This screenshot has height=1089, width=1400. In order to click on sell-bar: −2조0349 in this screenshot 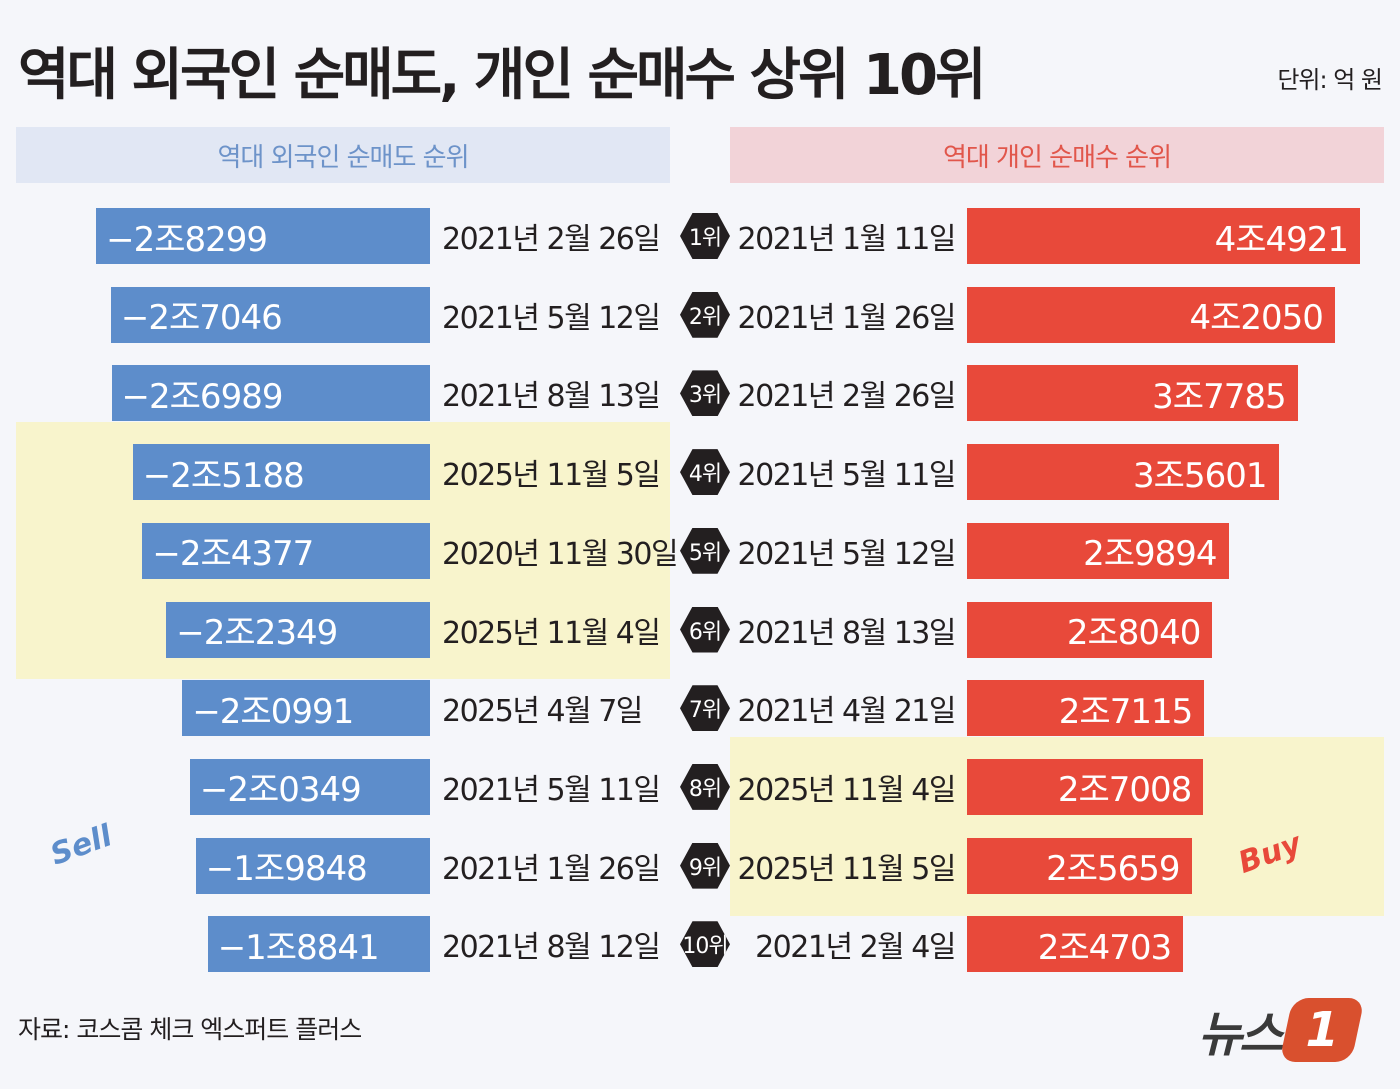, I will do `click(309, 786)`.